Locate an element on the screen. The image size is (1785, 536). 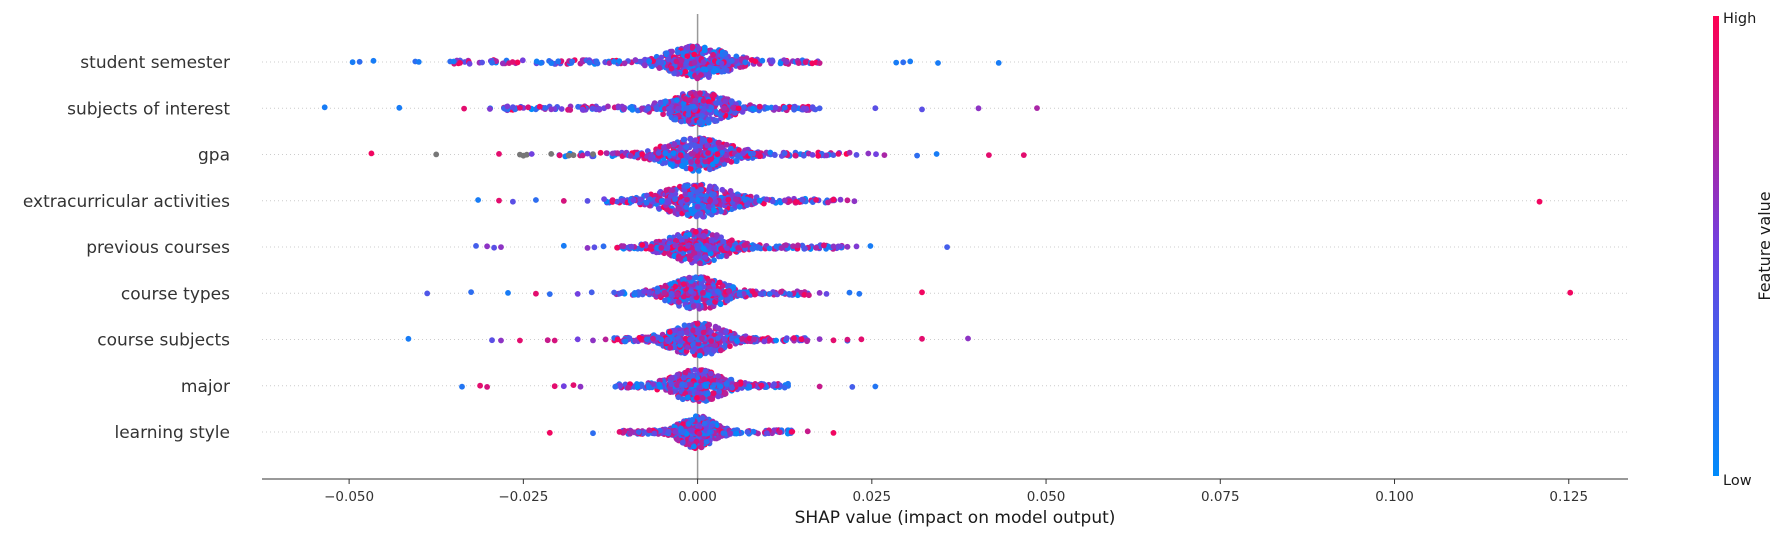
x-tick-label: 0.050 is located at coordinates (1046, 497).